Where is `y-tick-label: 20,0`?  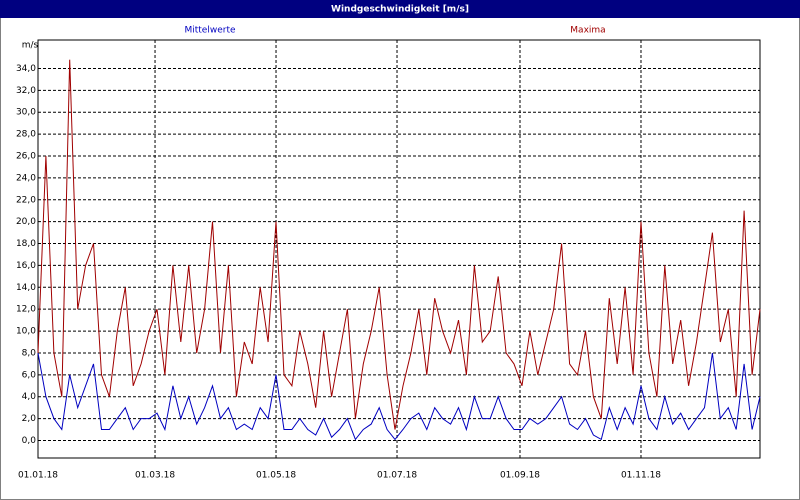
y-tick-label: 20,0 is located at coordinates (26, 222).